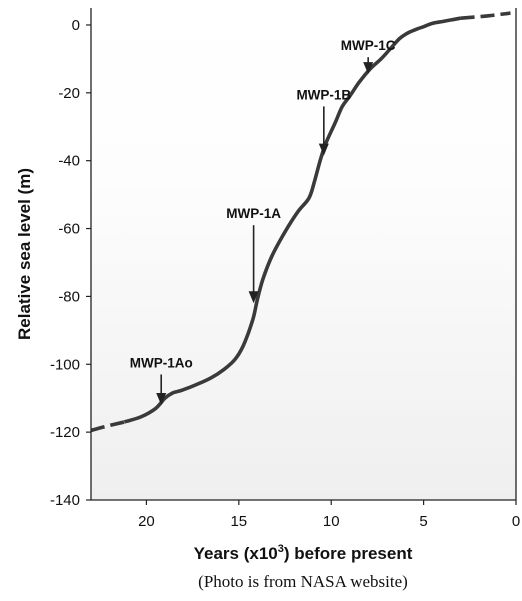  What do you see at coordinates (161, 380) in the screenshot?
I see `annotation-mwp-1ao: MWP-1Ao` at bounding box center [161, 380].